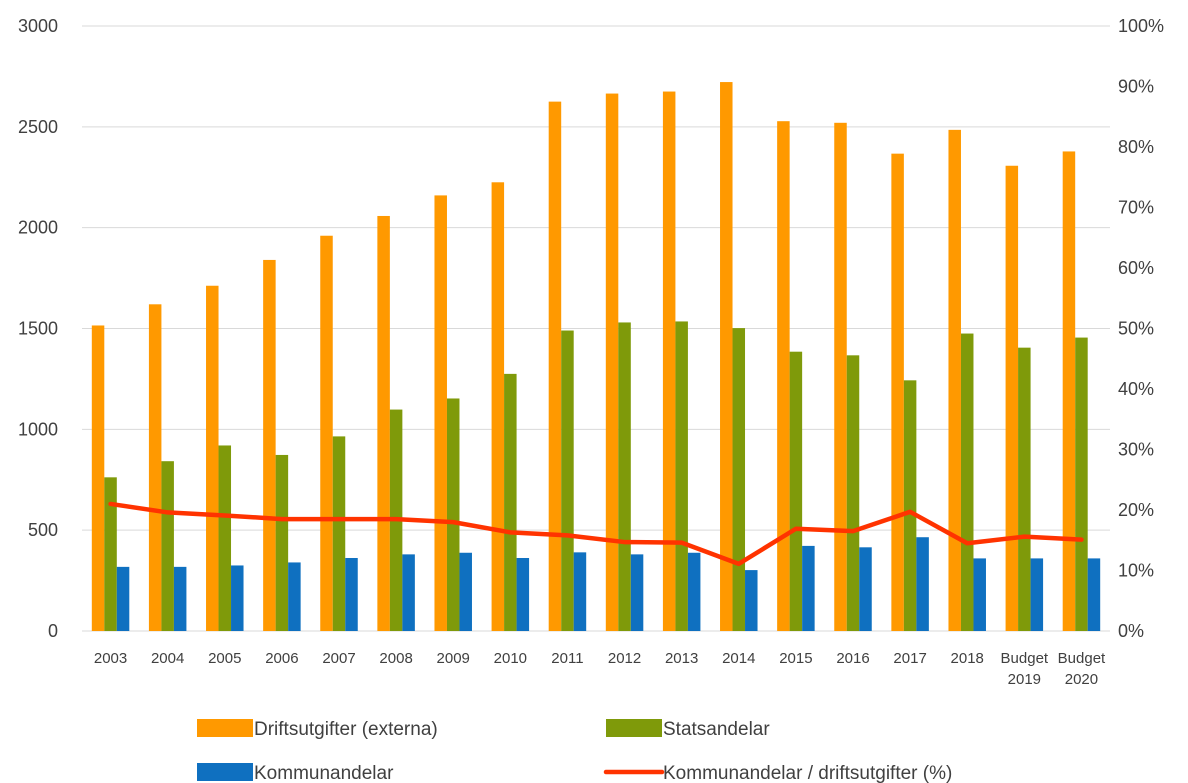  What do you see at coordinates (167, 658) in the screenshot?
I see `x-category-label: 2004` at bounding box center [167, 658].